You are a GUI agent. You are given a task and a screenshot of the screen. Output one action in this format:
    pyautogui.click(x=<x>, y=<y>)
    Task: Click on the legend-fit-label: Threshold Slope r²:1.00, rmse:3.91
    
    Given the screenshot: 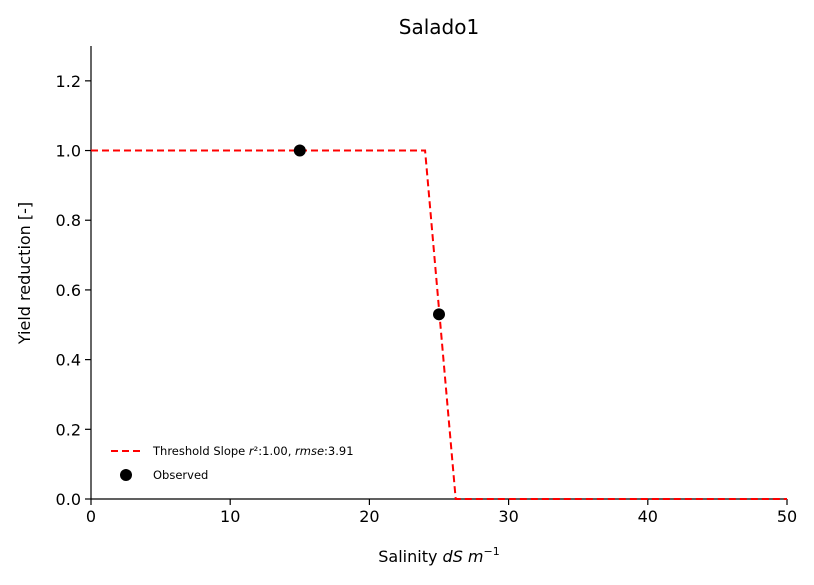 What is the action you would take?
    pyautogui.click(x=253, y=451)
    